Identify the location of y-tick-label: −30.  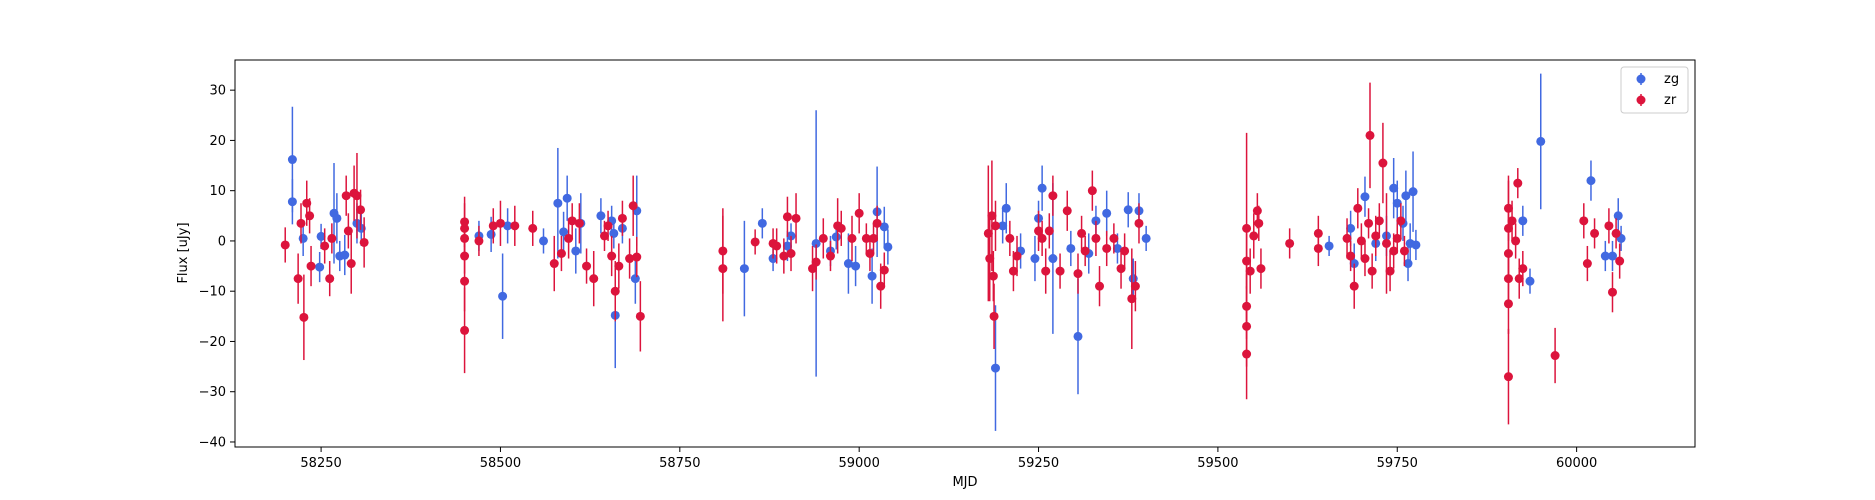
(212, 392).